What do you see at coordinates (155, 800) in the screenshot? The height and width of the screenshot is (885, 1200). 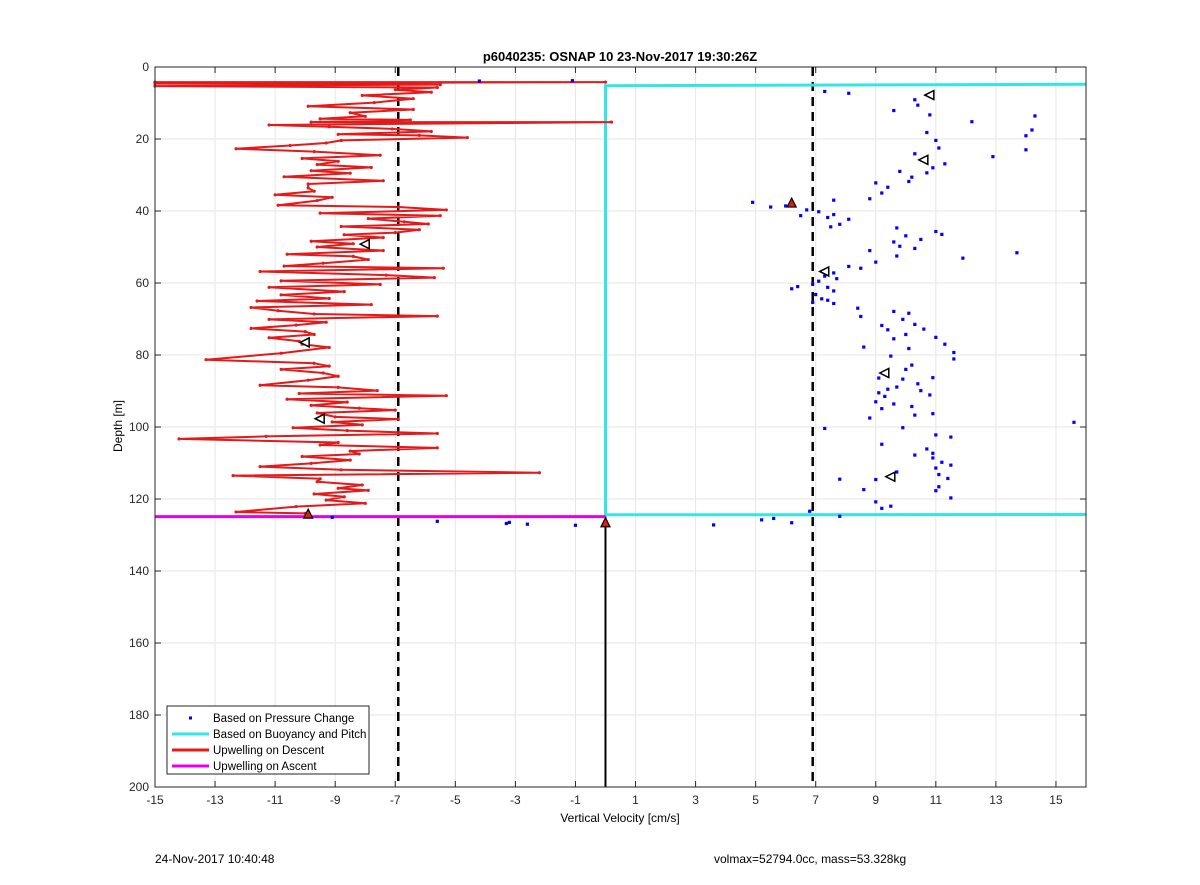 I see `x-tick-label: -15` at bounding box center [155, 800].